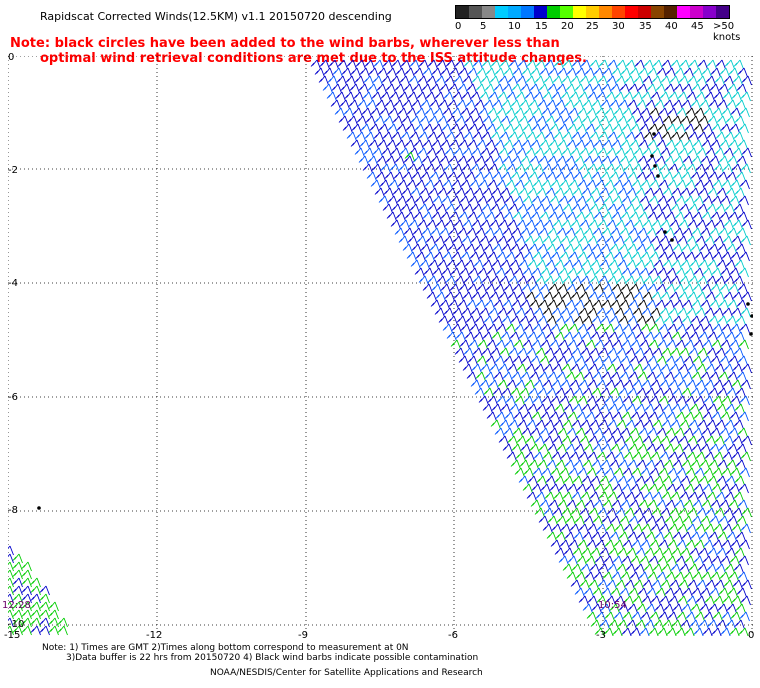 This screenshot has height=688, width=760. Describe the element at coordinates (612, 605) in the screenshot. I see `time-label-right: 10:54` at that location.